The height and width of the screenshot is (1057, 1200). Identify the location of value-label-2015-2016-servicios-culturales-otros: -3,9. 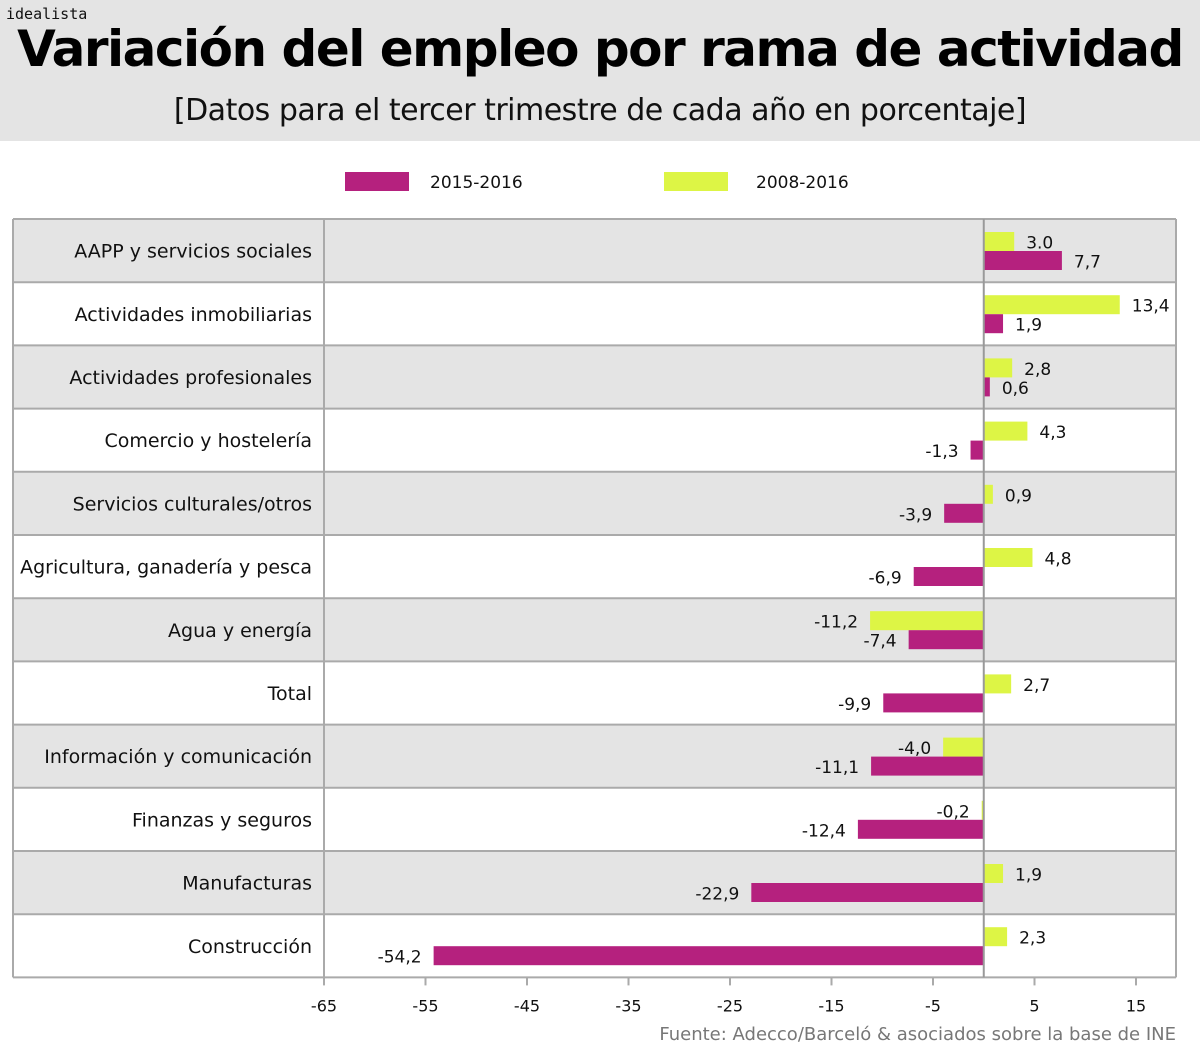
(915, 515).